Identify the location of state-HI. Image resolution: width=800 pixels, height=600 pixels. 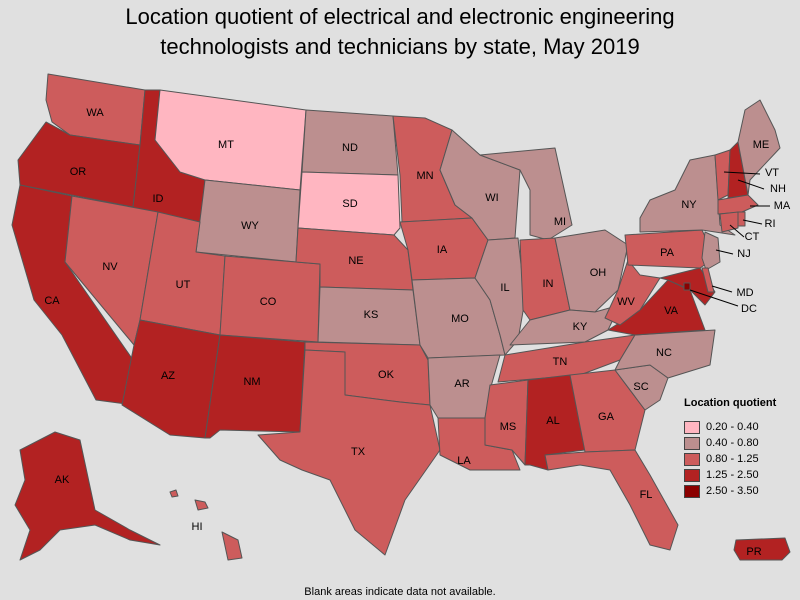
(206, 525).